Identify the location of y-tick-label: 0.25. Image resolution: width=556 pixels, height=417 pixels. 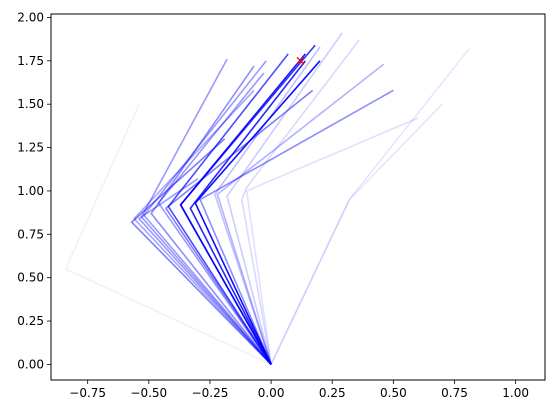
(30, 321).